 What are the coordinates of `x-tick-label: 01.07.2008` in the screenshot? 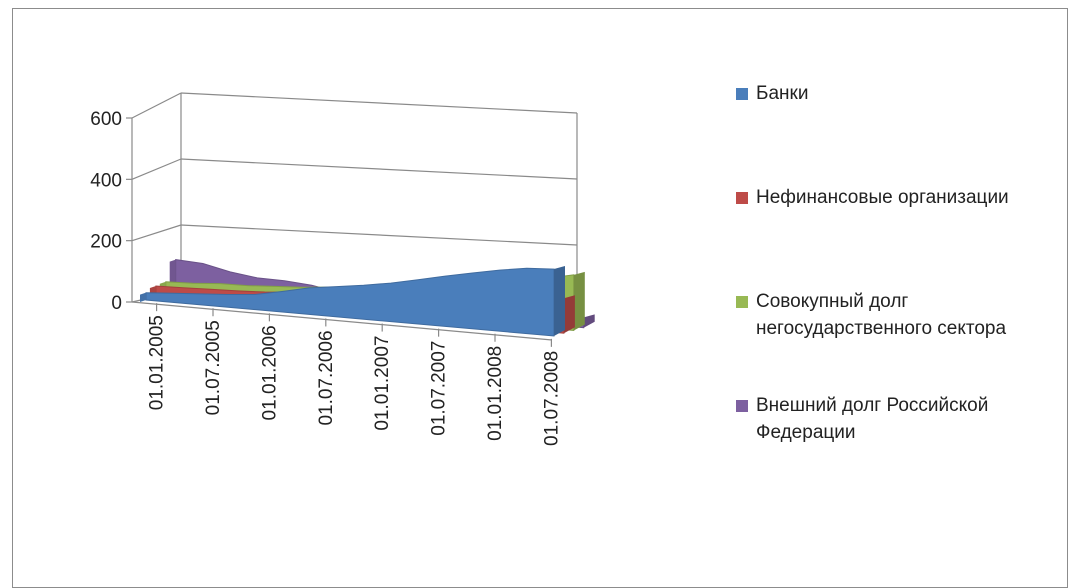 It's located at (551, 398).